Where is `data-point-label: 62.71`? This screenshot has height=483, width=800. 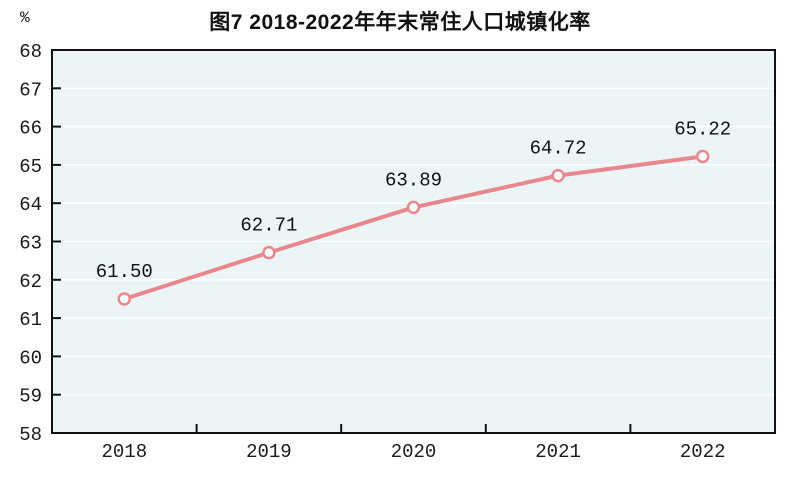 data-point-label: 62.71 is located at coordinates (268, 226).